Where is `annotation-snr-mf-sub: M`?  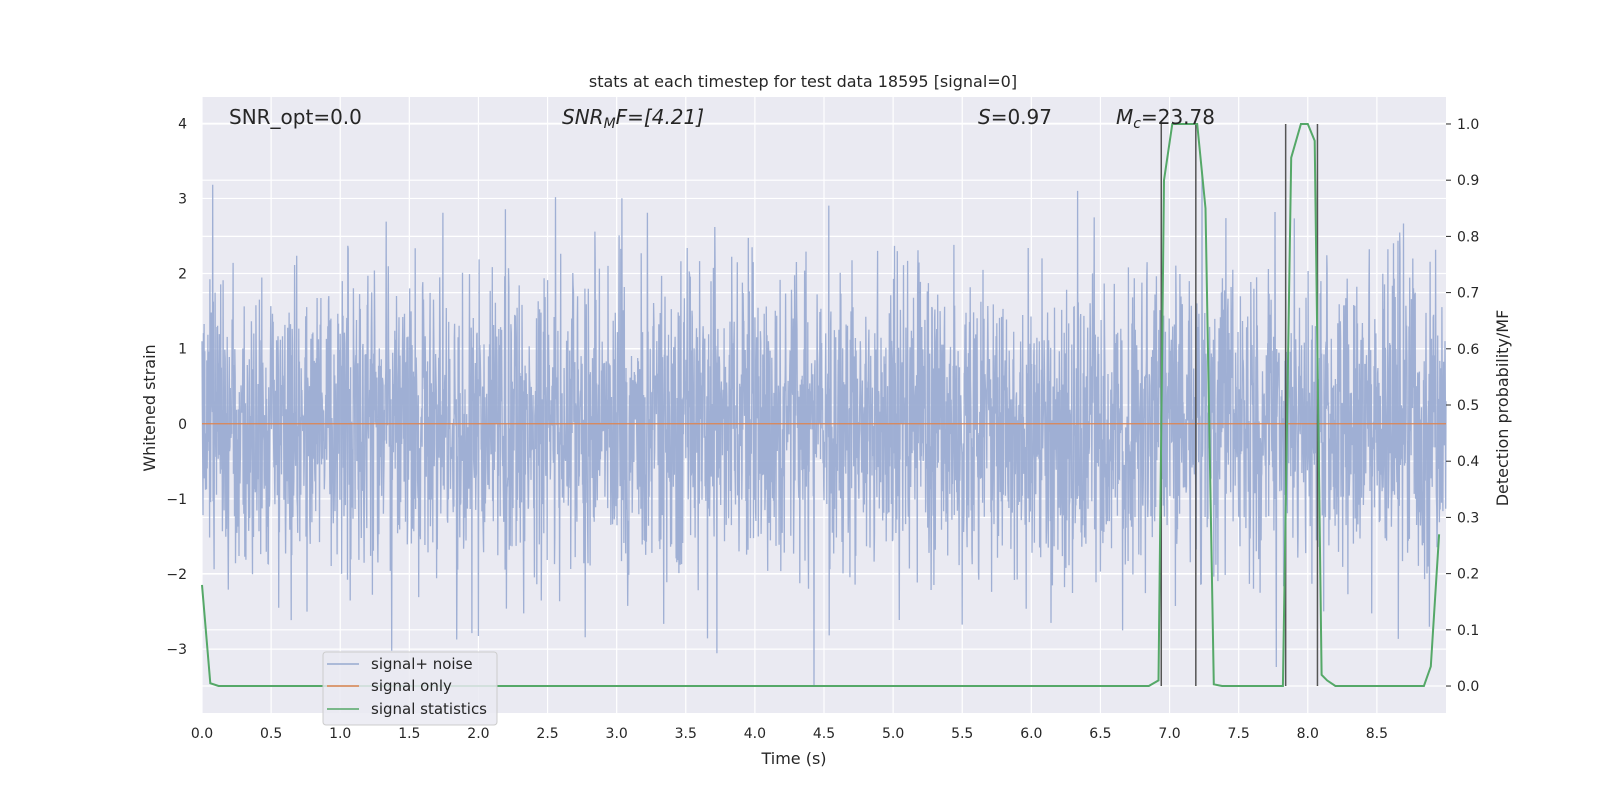
annotation-snr-mf-sub: M is located at coordinates (610, 124).